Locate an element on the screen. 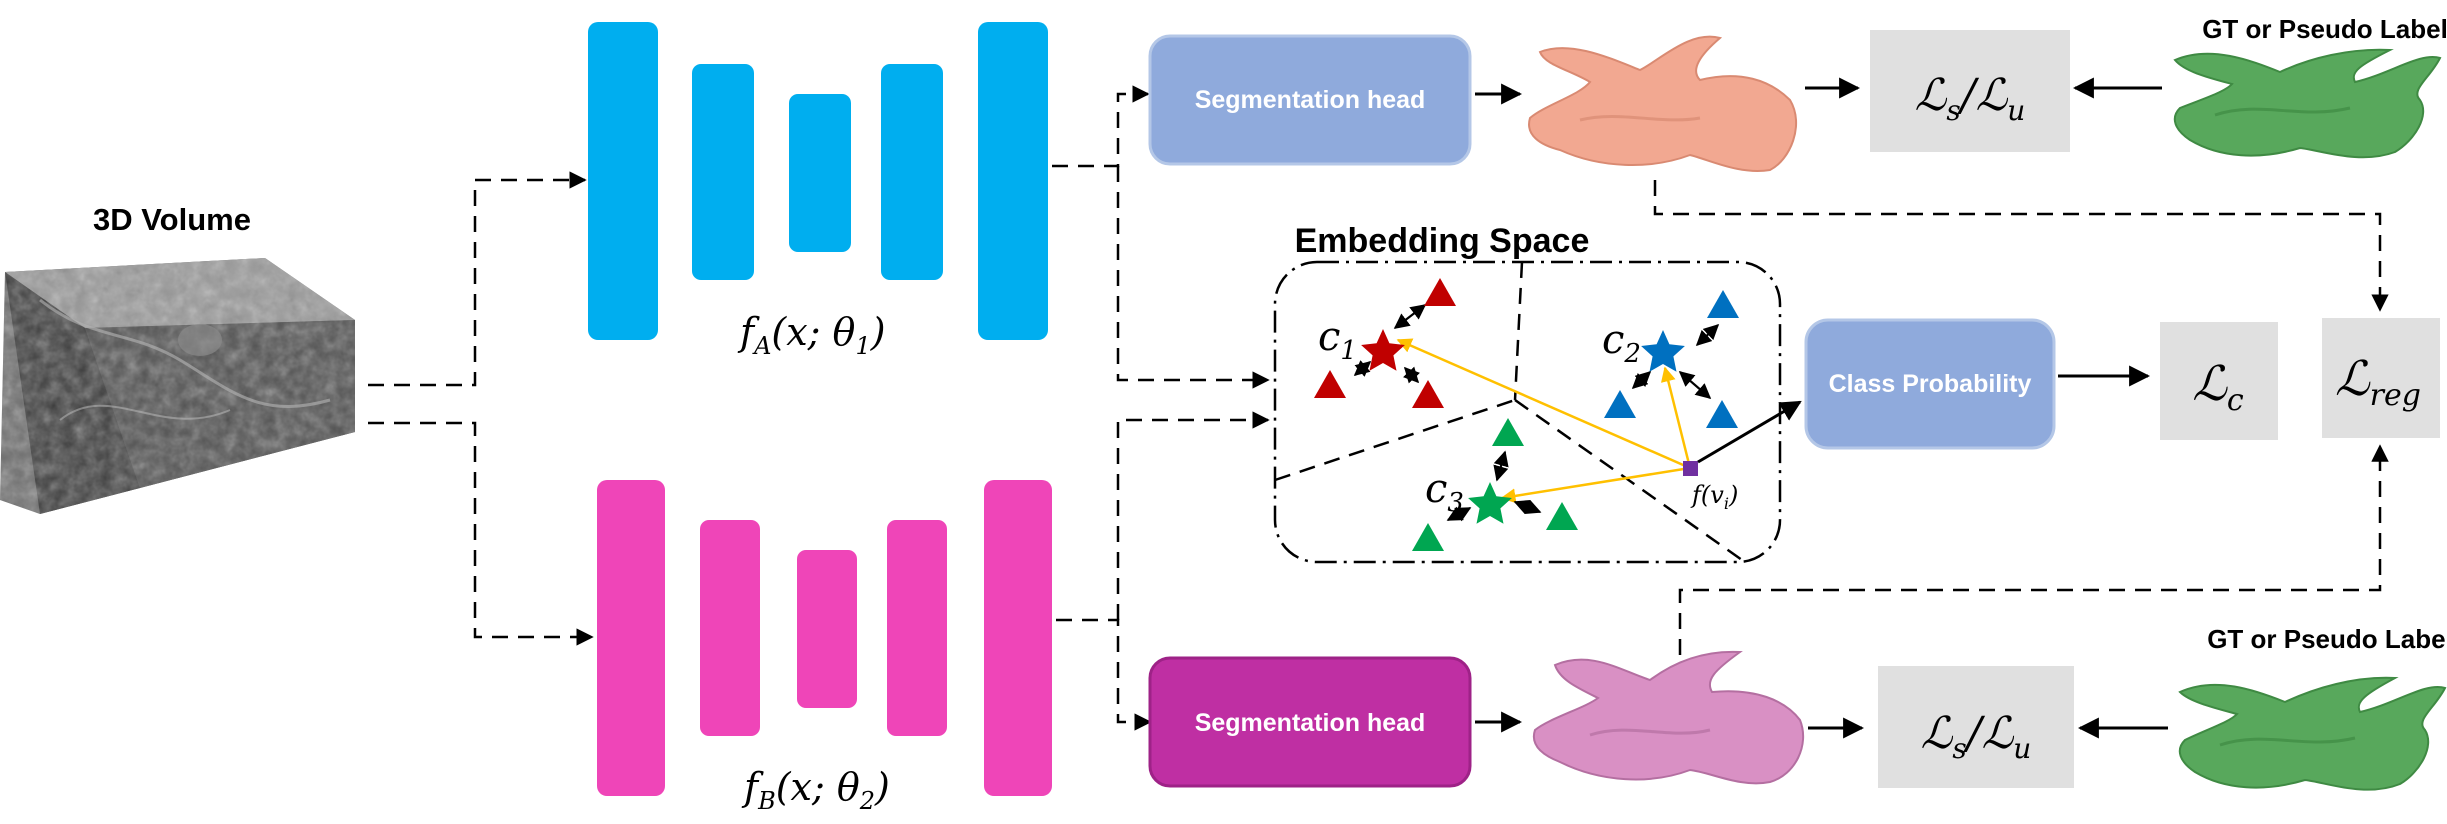  pred-bottom-to-reg-connector is located at coordinates (2033, 549).